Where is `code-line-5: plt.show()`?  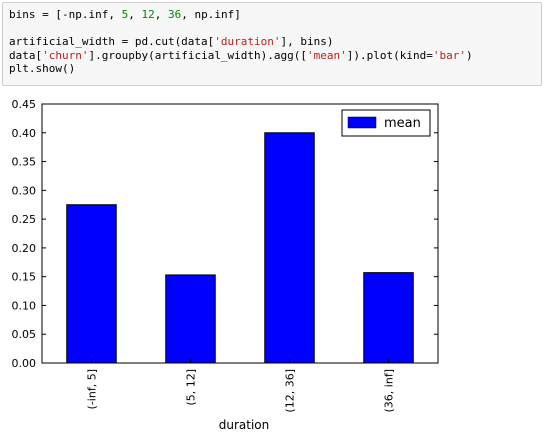
code-line-5: plt.show() is located at coordinates (42, 68).